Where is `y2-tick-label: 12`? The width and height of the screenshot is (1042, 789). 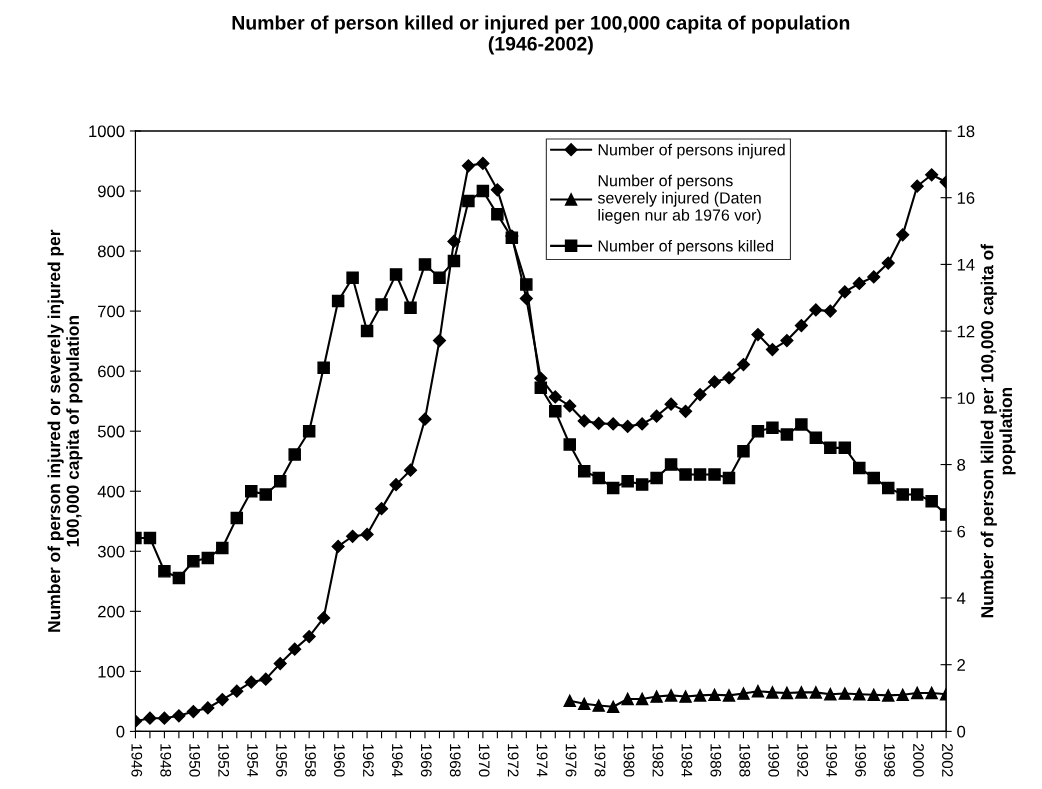 y2-tick-label: 12 is located at coordinates (966, 331).